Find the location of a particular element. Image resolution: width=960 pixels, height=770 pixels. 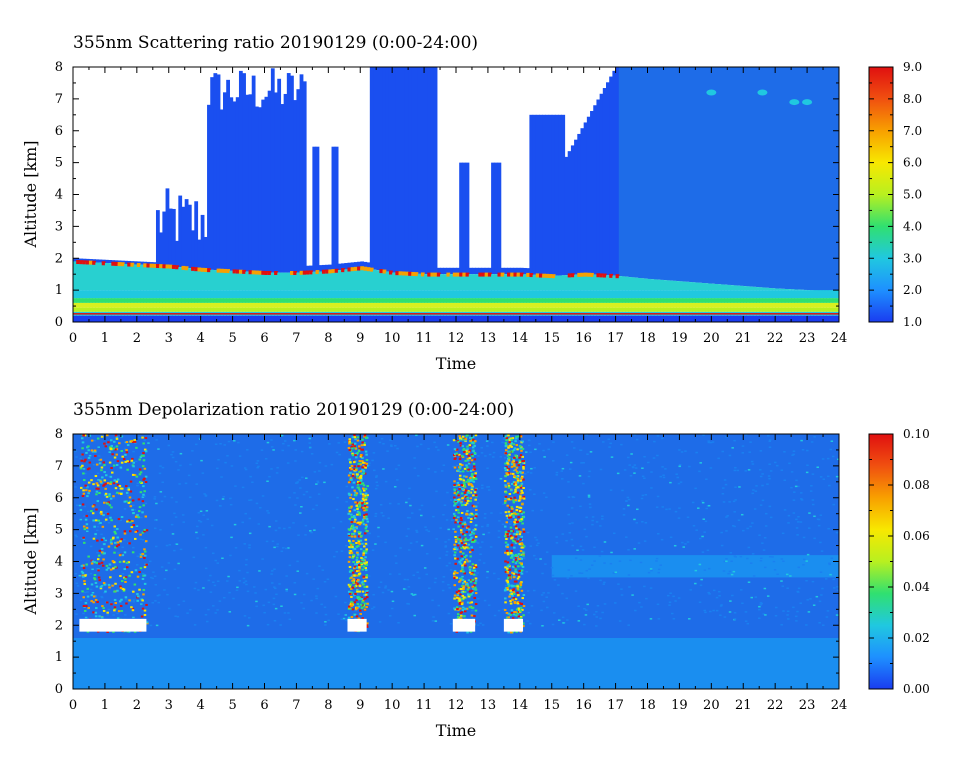

colorbar-tick-label: 0.02 is located at coordinates (916, 638).